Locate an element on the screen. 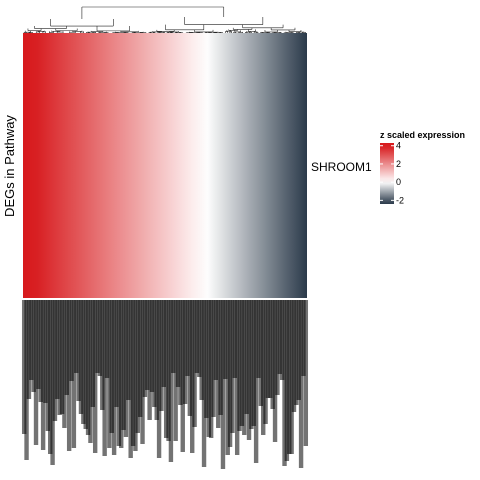 This screenshot has width=480, height=480. legend-tick-label: 4 is located at coordinates (398, 146).